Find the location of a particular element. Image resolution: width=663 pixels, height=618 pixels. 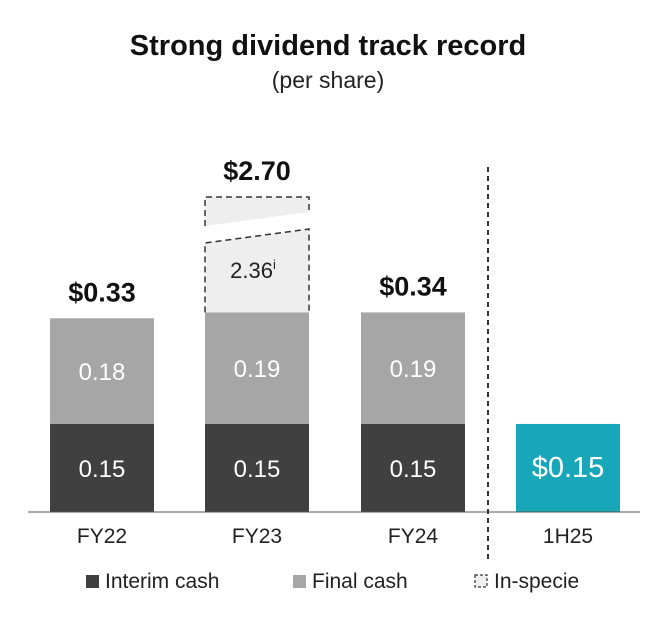

label-interim-fy23: 0.15 is located at coordinates (257, 469).